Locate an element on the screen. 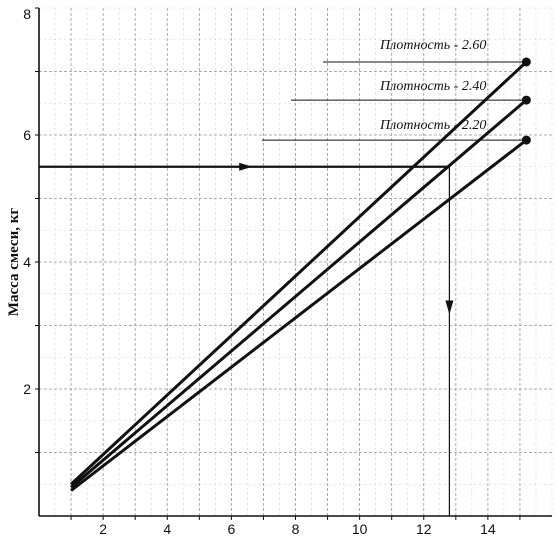  x-tick-label: 10 is located at coordinates (360, 529).